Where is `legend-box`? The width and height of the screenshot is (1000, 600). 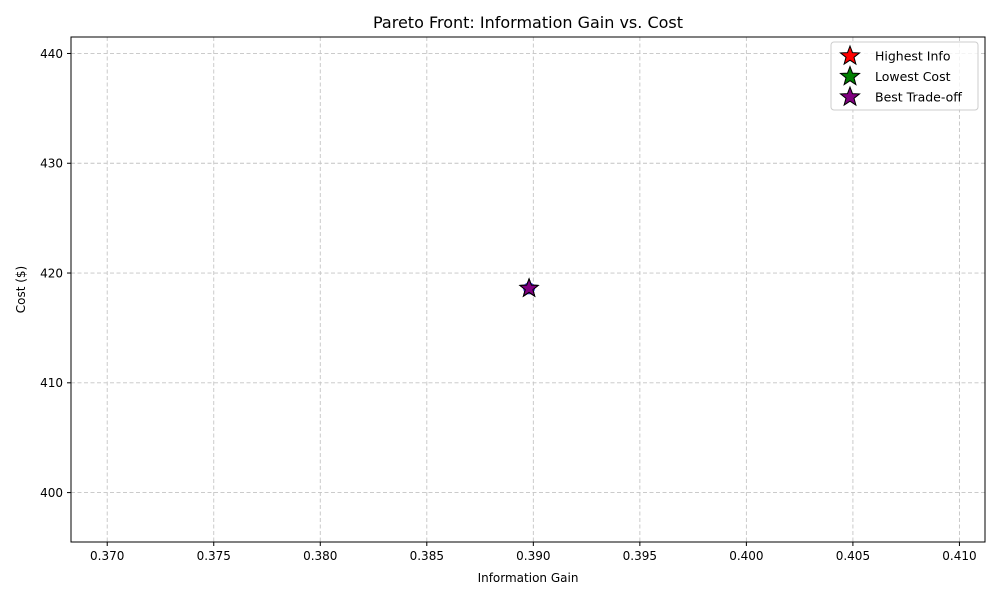 legend-box is located at coordinates (904, 76).